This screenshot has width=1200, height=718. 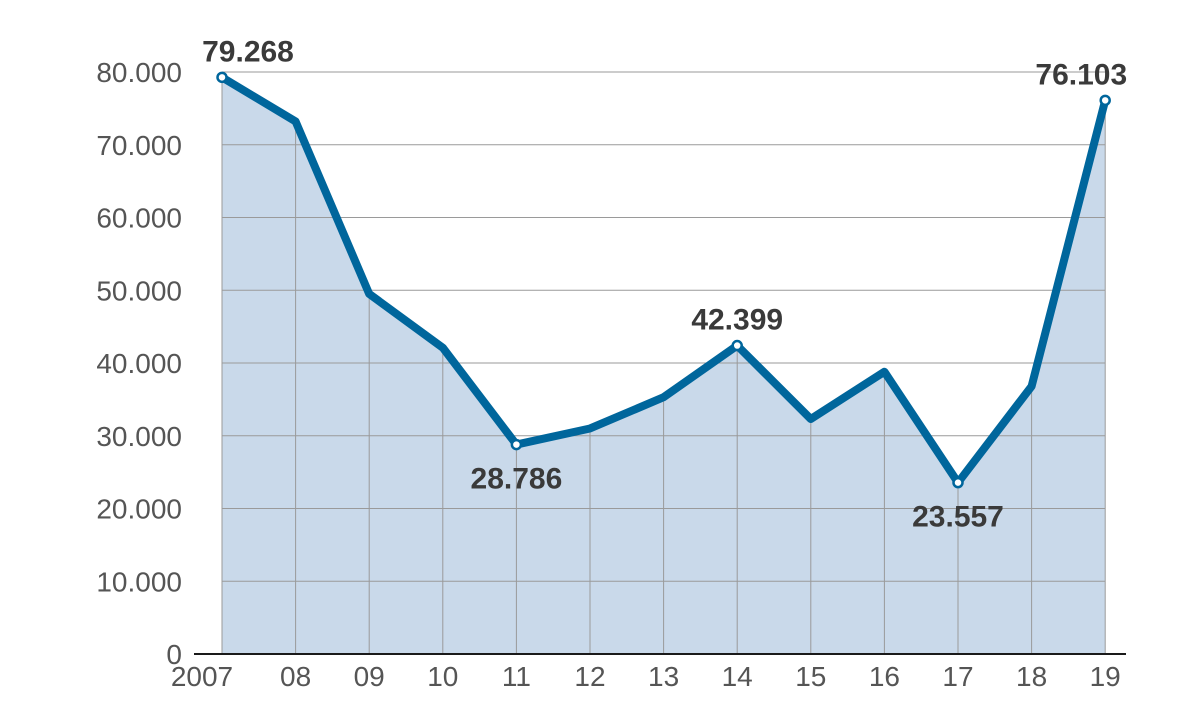 What do you see at coordinates (646, 676) in the screenshot?
I see `x-axis-ticks: 2007 08 09 10 11 12 13 14 15 16 17 18 19` at bounding box center [646, 676].